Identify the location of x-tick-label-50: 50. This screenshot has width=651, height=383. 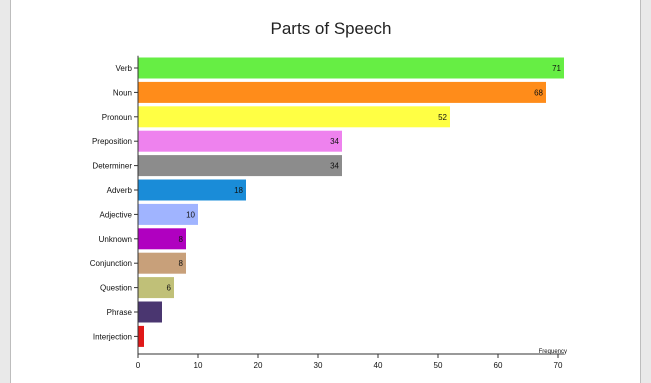
(438, 365).